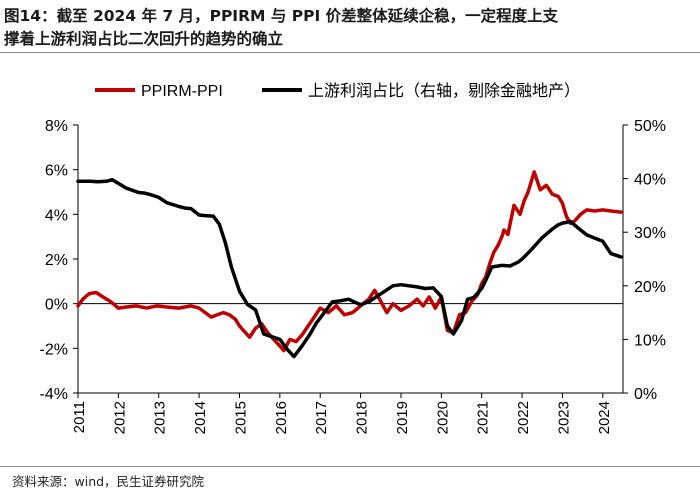 The image size is (700, 498). What do you see at coordinates (56, 260) in the screenshot?
I see `left-axis-tick-label: 2%` at bounding box center [56, 260].